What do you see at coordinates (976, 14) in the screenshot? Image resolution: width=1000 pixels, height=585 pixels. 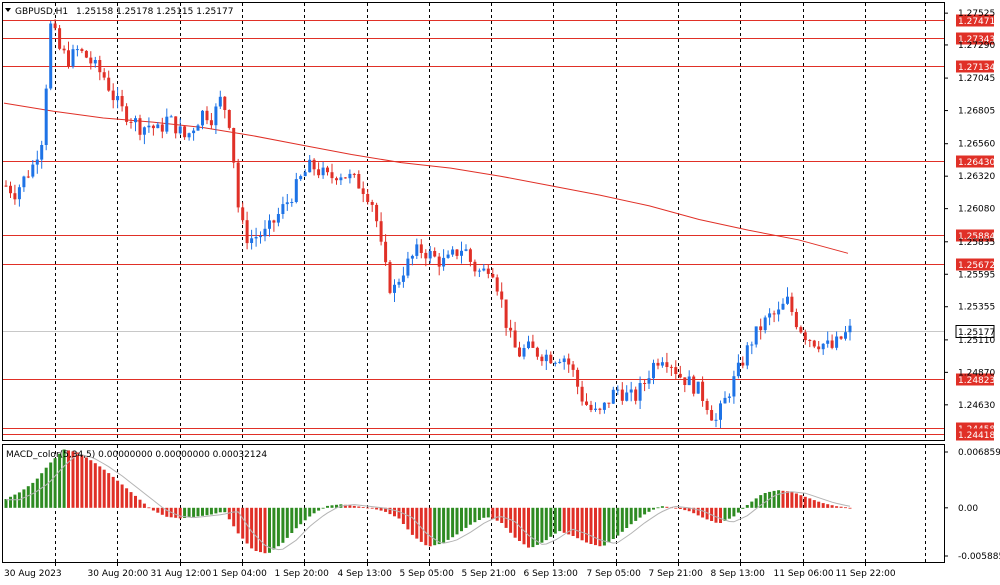 I see `y-tick-label: 1.27525` at bounding box center [976, 14].